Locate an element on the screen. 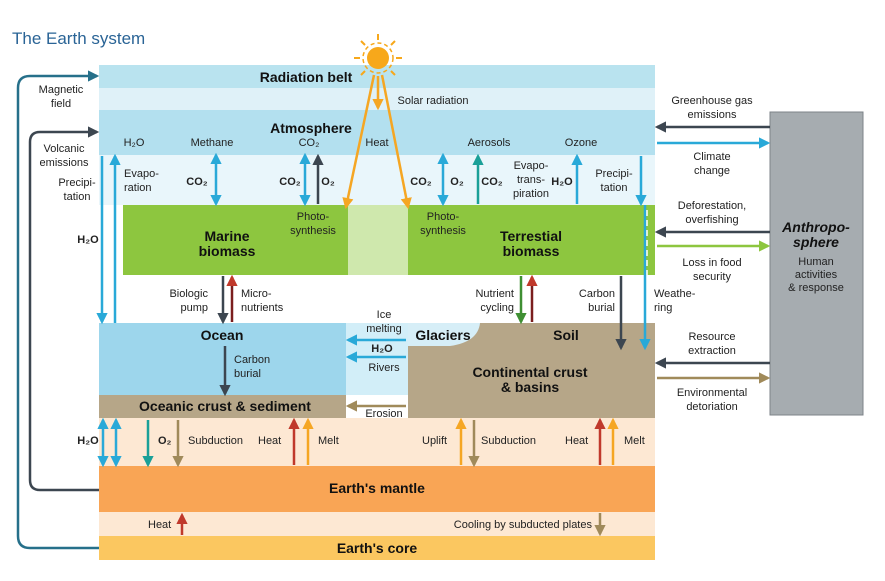  core-box is located at coordinates (377, 548).